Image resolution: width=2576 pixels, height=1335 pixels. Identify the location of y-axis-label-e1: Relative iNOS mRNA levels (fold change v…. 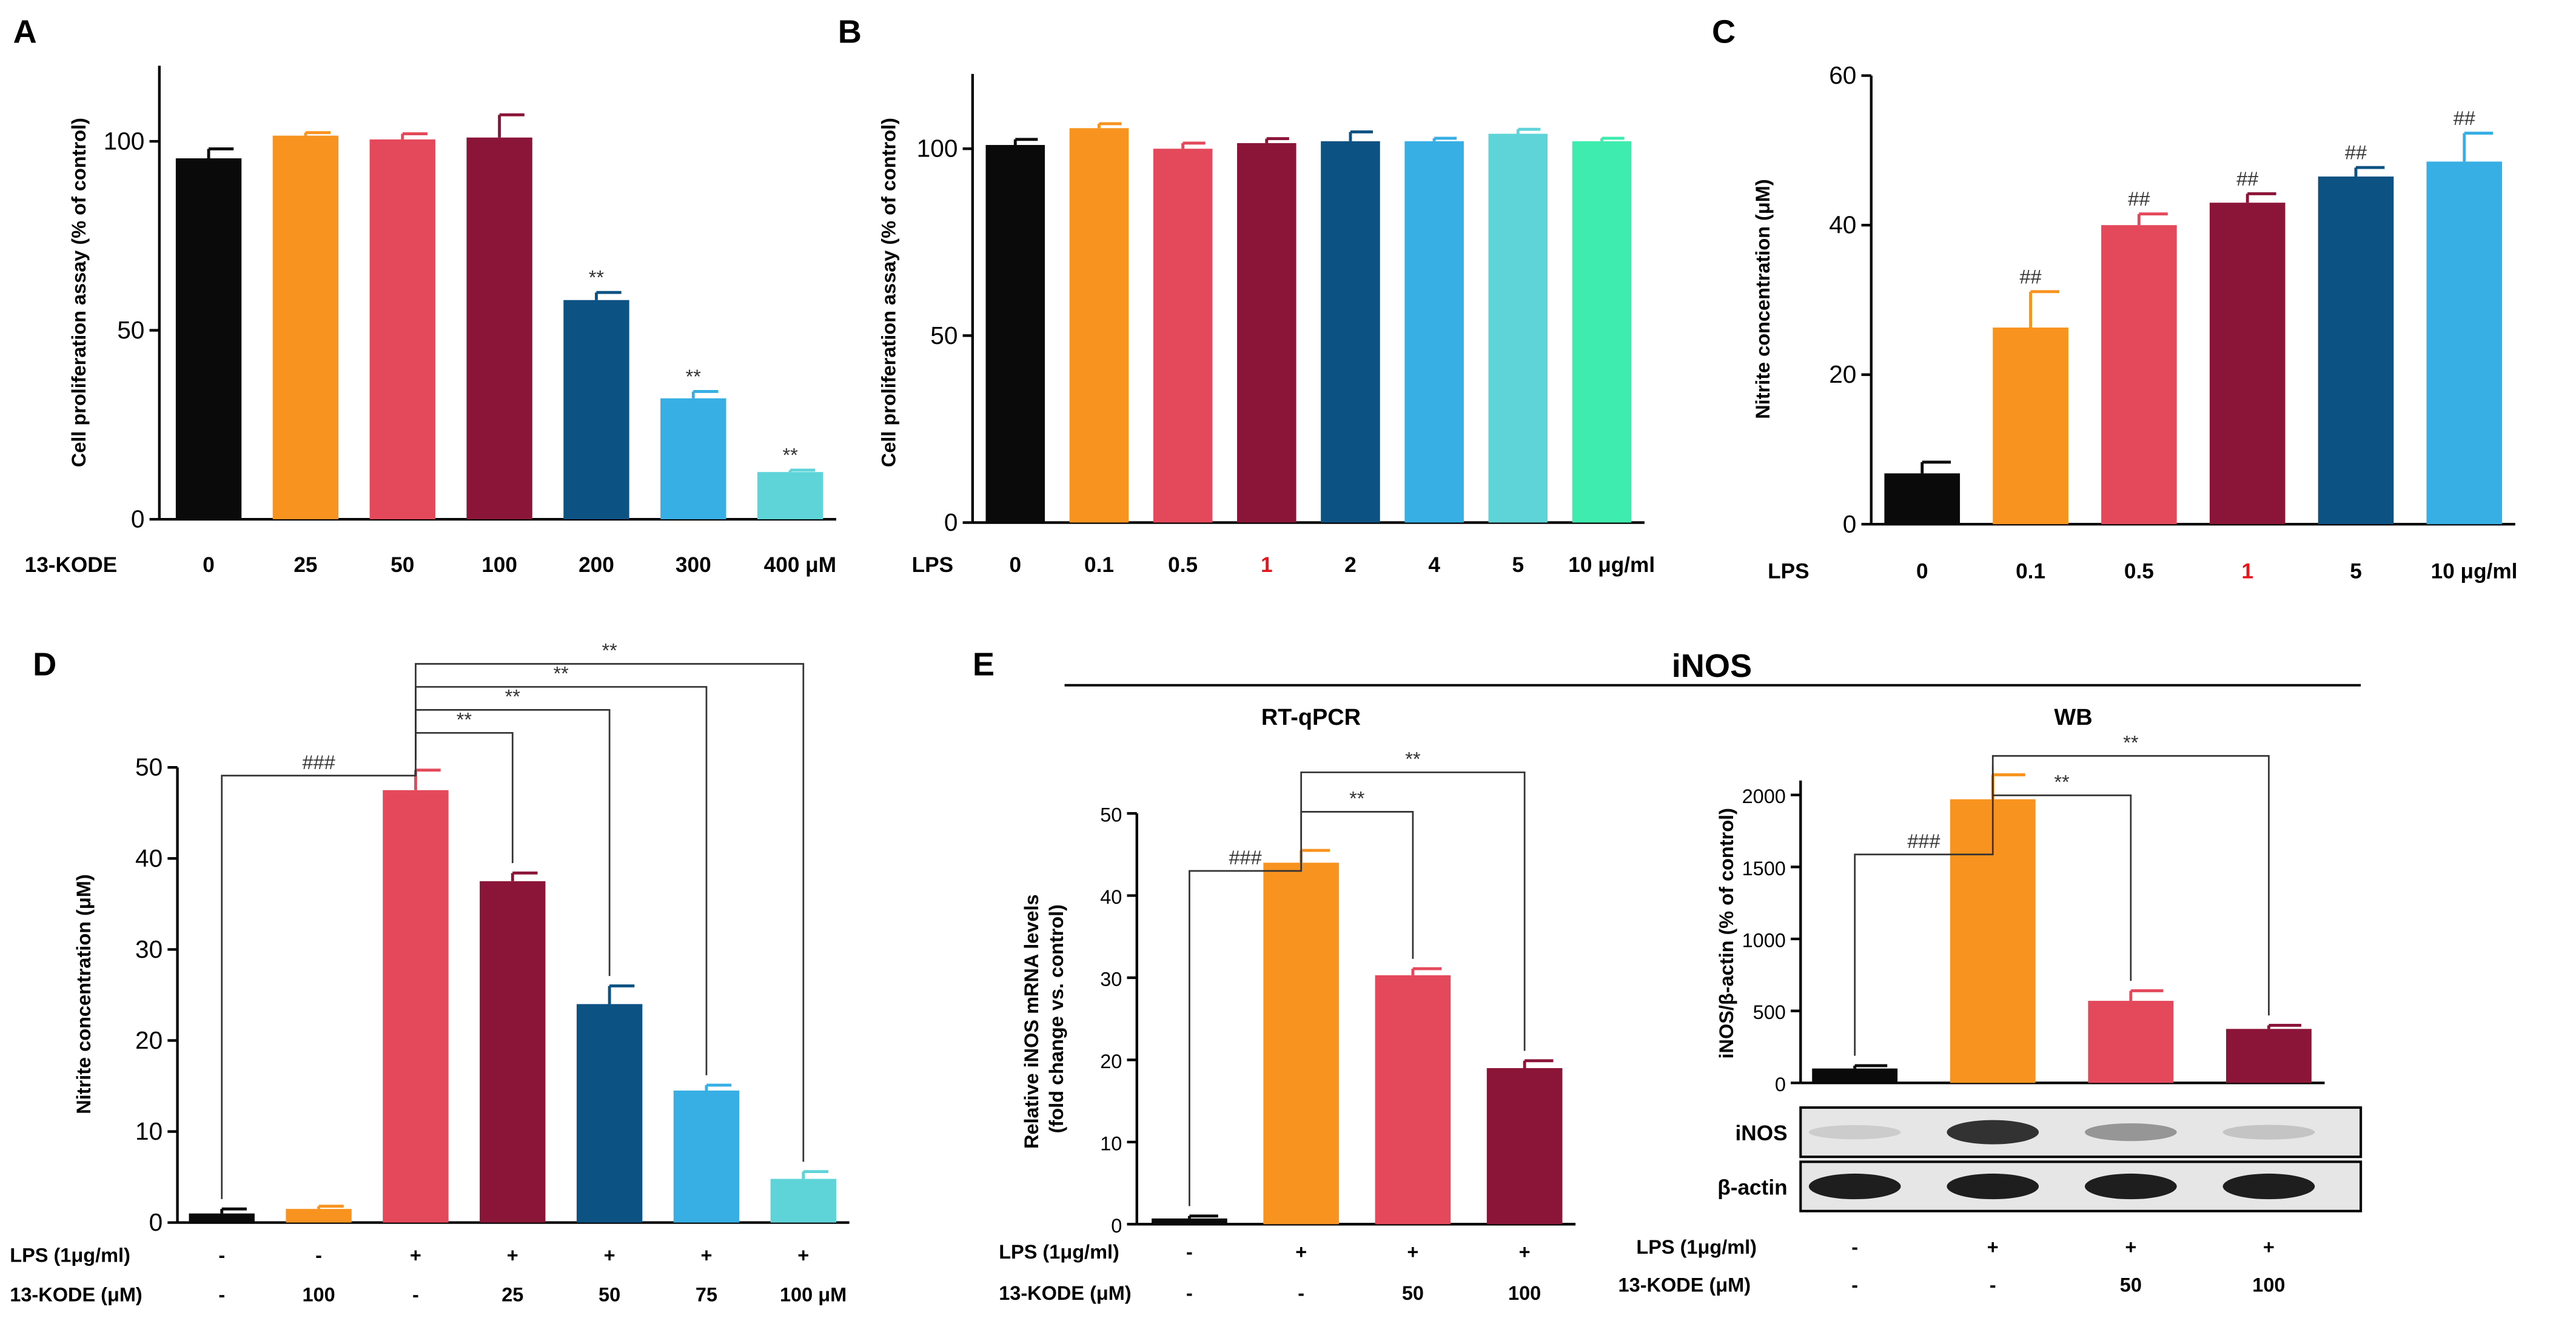
(1044, 1019).